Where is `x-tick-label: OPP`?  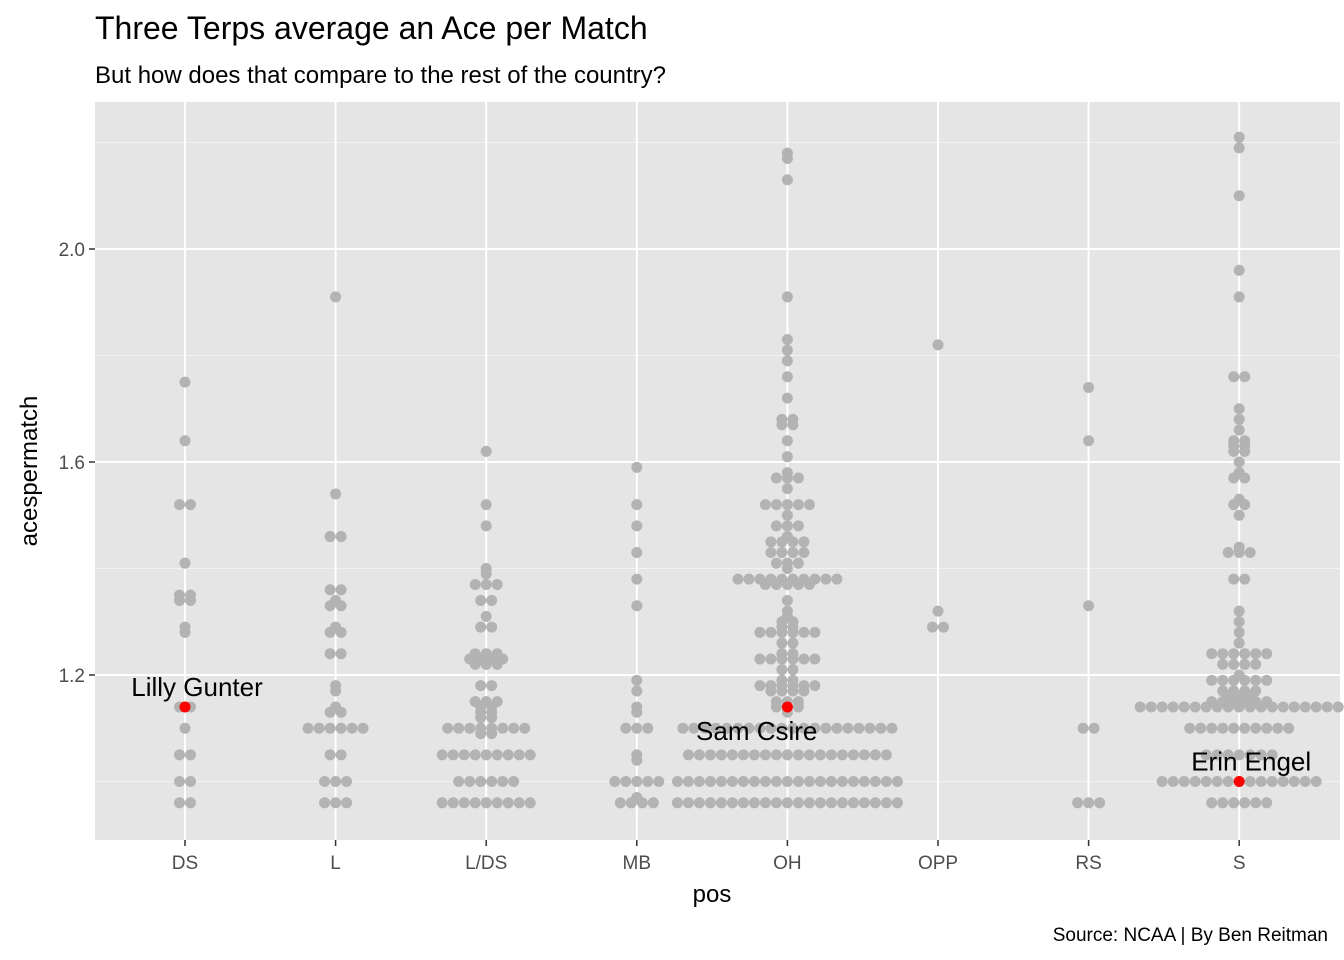 x-tick-label: OPP is located at coordinates (938, 863).